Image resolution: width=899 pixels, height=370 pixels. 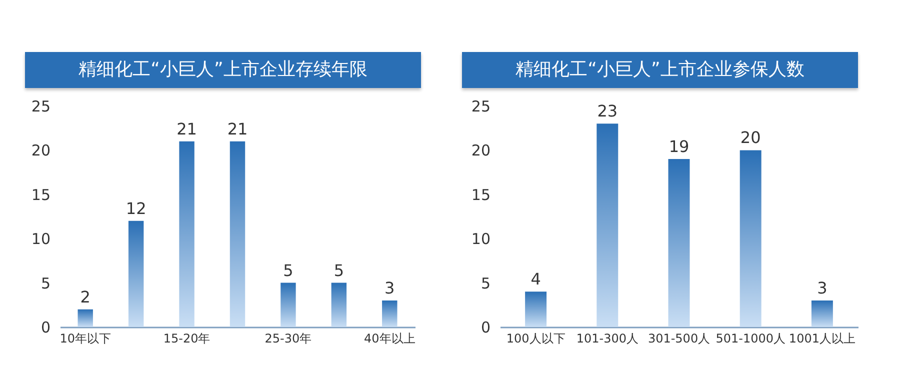 What do you see at coordinates (390, 339) in the screenshot?
I see `x-tick-label: 40年以上` at bounding box center [390, 339].